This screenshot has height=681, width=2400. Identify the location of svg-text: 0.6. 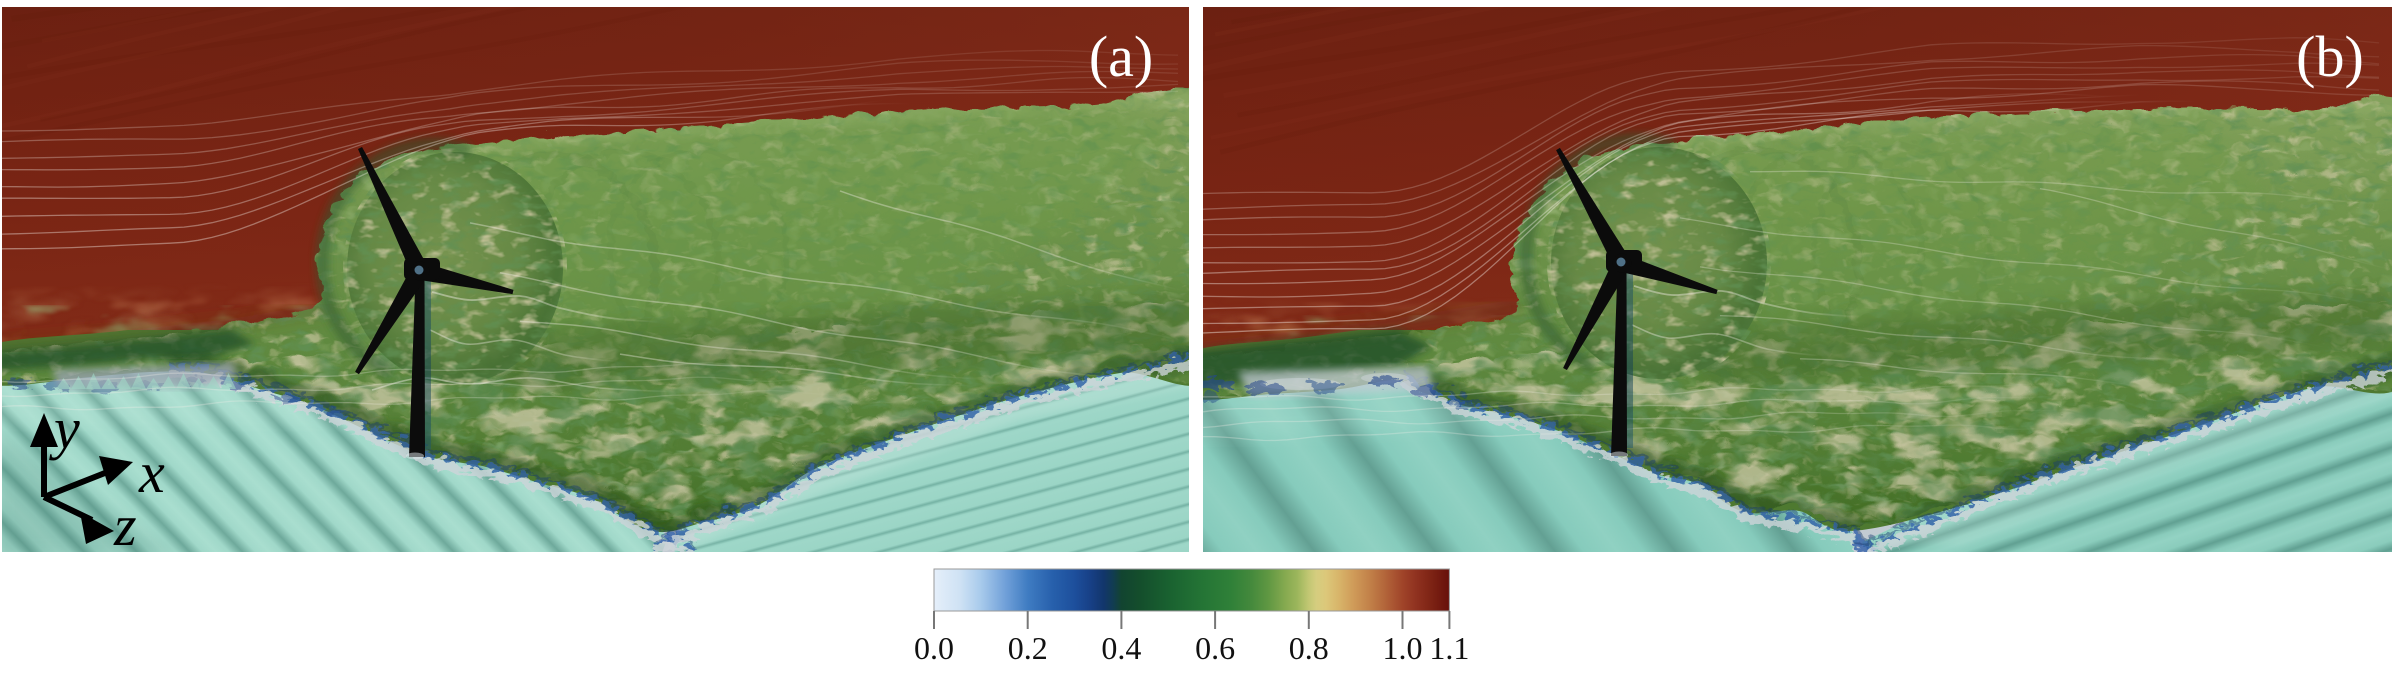
(1215, 648).